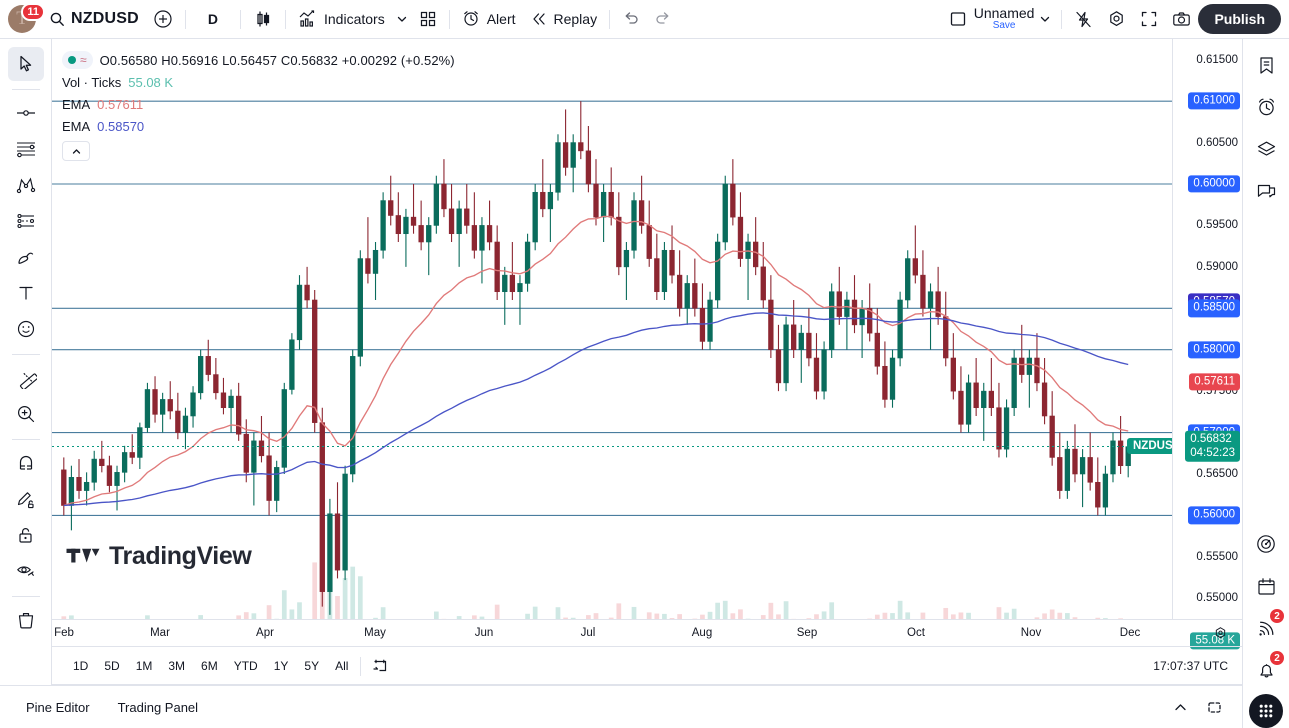  What do you see at coordinates (26, 185) in the screenshot?
I see `pitchfork-icon` at bounding box center [26, 185].